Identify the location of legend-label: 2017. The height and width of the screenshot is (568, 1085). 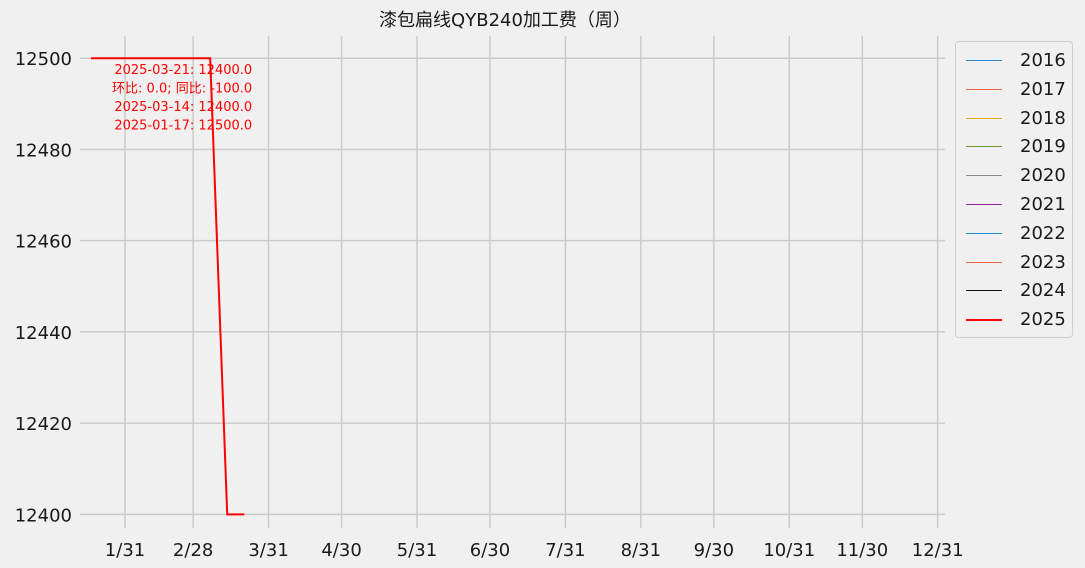
(1043, 89).